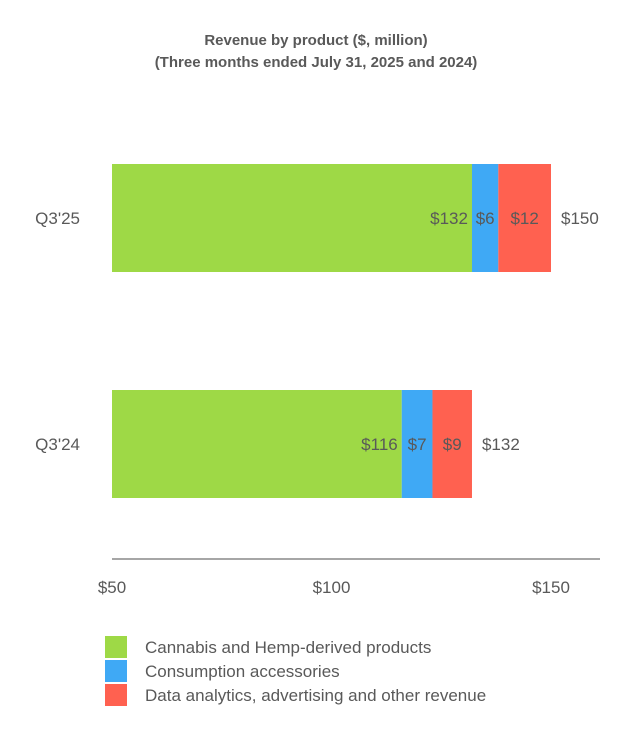  Describe the element at coordinates (242, 671) in the screenshot. I see `legend-label: Consumption accessories` at that location.